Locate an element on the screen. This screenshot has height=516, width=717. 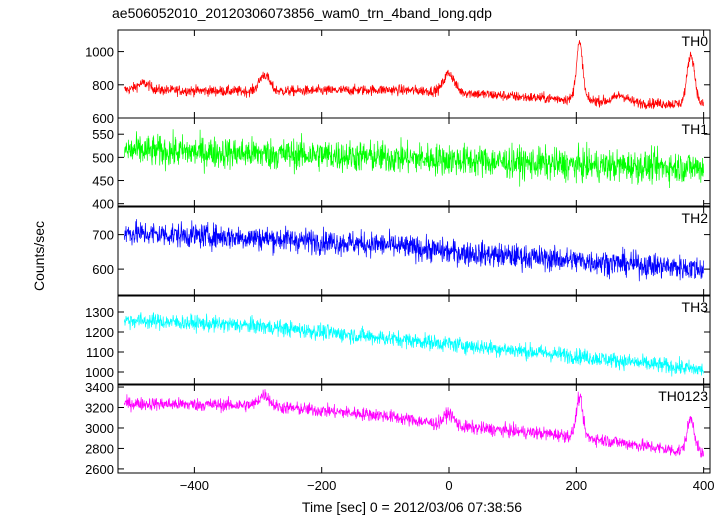
x-tick-label: 0 is located at coordinates (448, 485).